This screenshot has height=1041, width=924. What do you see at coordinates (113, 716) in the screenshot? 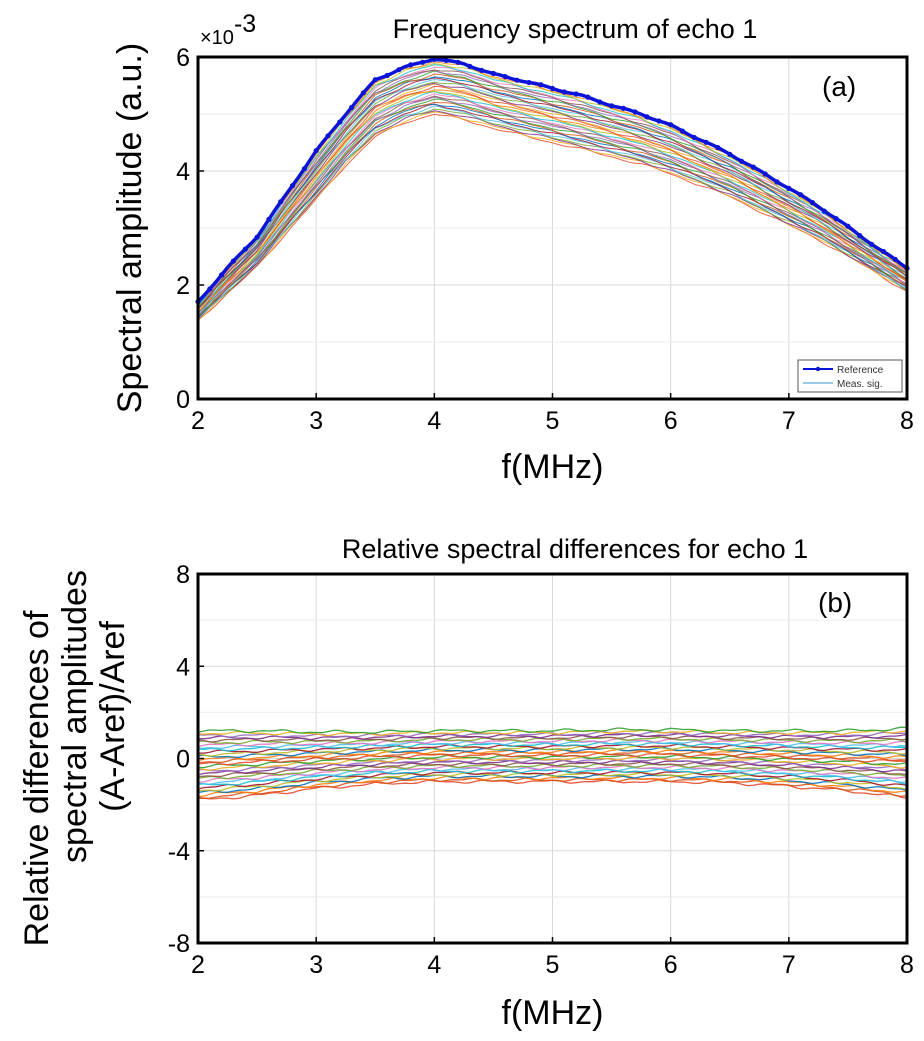
I see `differences-y-axis-label-line3: (A-Aref)/Aref` at bounding box center [113, 716].